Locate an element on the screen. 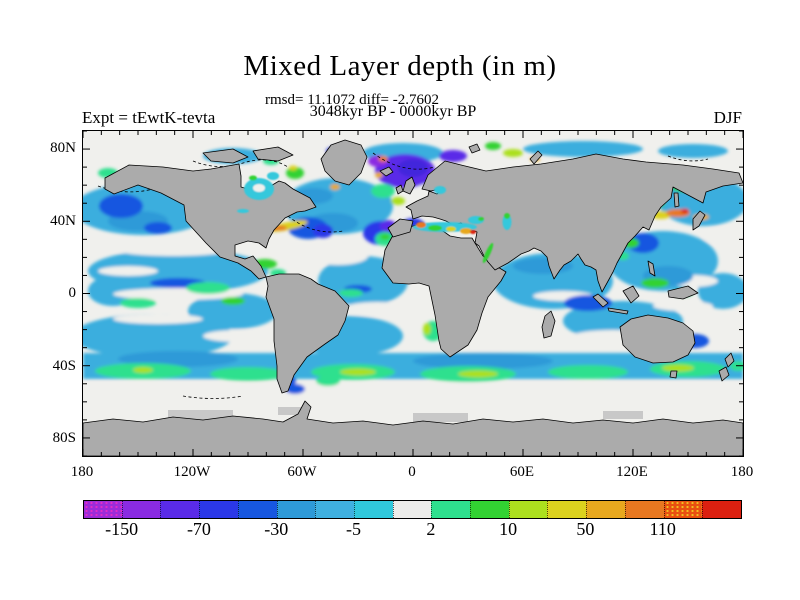 The height and width of the screenshot is (600, 800). colorbar-tick-label: 10 is located at coordinates (508, 529).